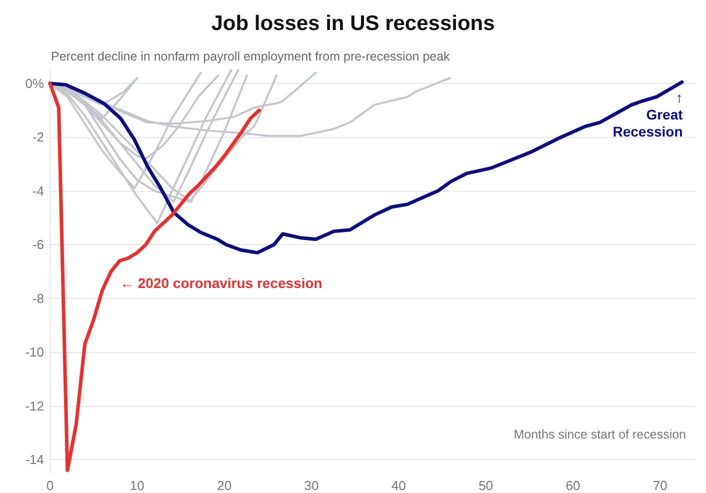  What do you see at coordinates (34, 352) in the screenshot?
I see `y-tick-label: -10` at bounding box center [34, 352].